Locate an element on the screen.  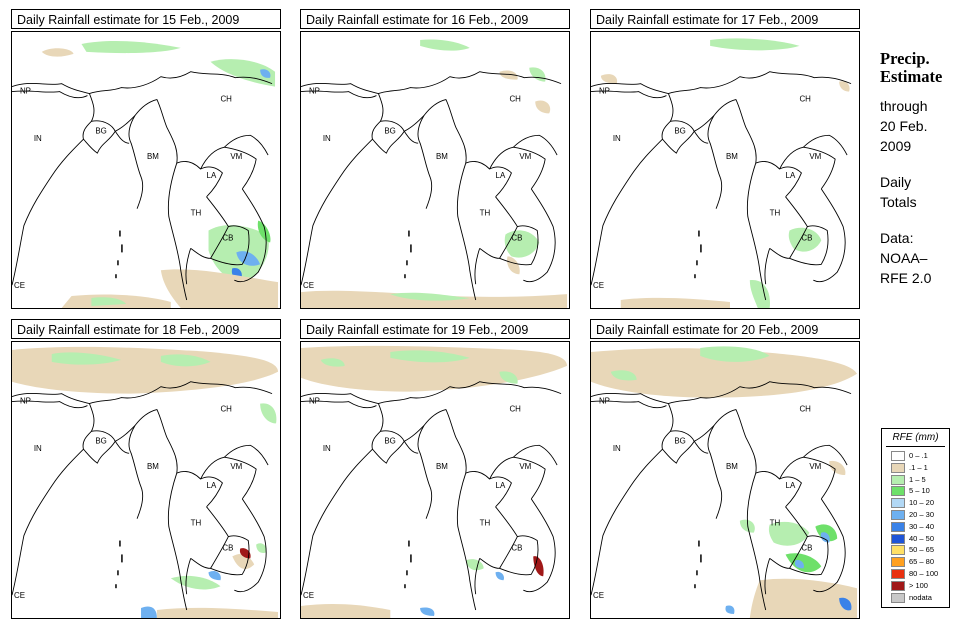
legend-label: 1 – 5 is located at coordinates (917, 479).